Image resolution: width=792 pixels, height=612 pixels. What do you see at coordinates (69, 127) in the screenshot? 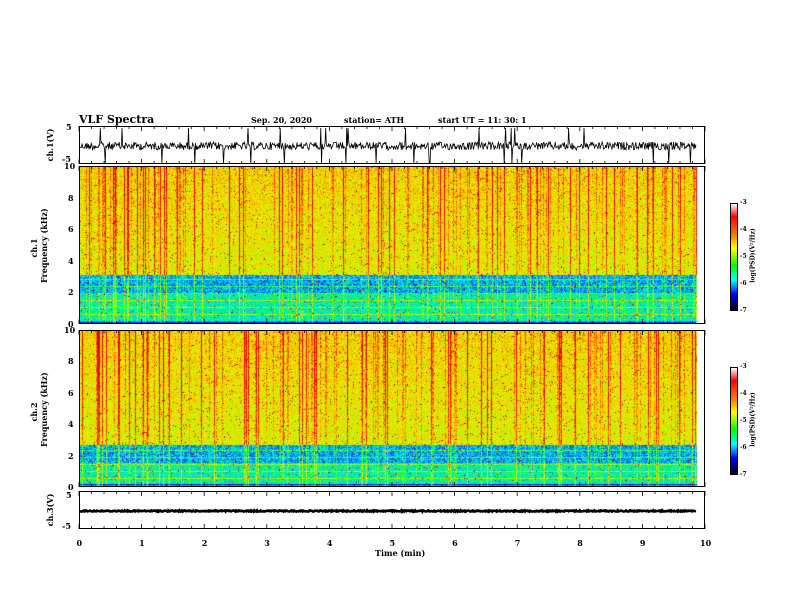
I see `ch1-ytick-top: 5` at bounding box center [69, 127].